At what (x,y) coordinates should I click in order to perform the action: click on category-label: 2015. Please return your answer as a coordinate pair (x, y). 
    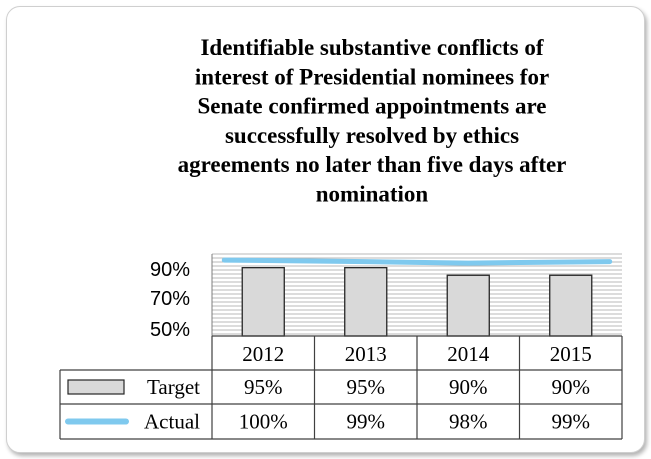
    Looking at the image, I should click on (571, 354).